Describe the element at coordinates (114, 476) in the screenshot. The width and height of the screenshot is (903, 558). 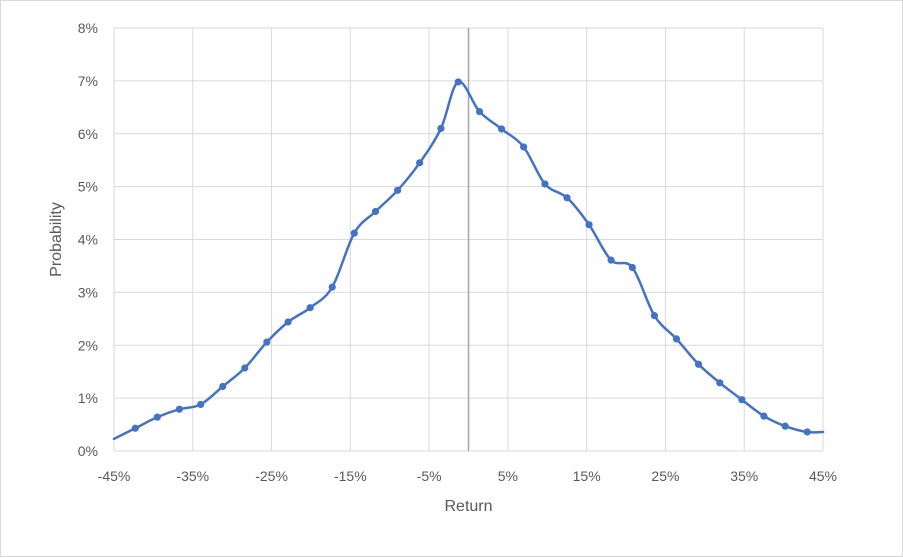
I see `x-tick-label: -45%` at that location.